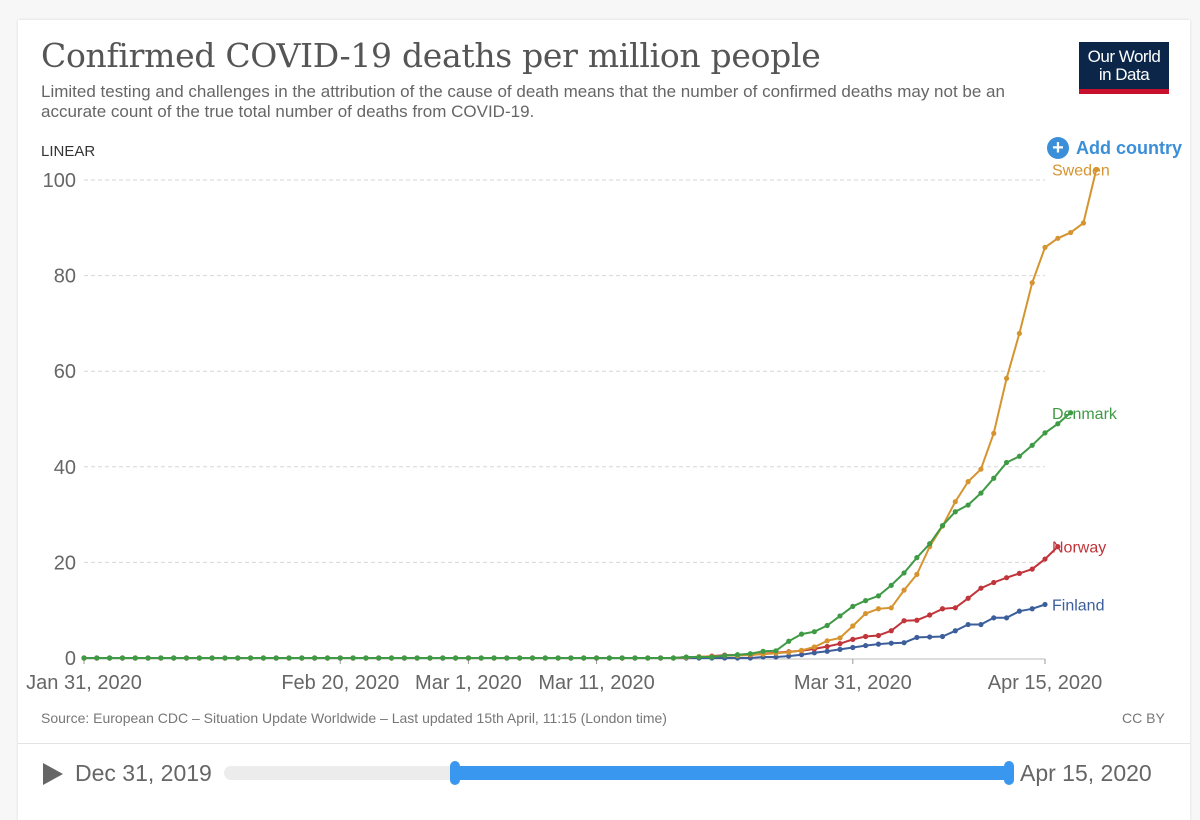 The image size is (1200, 820). I want to click on logo-line-2: in Data, so click(1124, 74).